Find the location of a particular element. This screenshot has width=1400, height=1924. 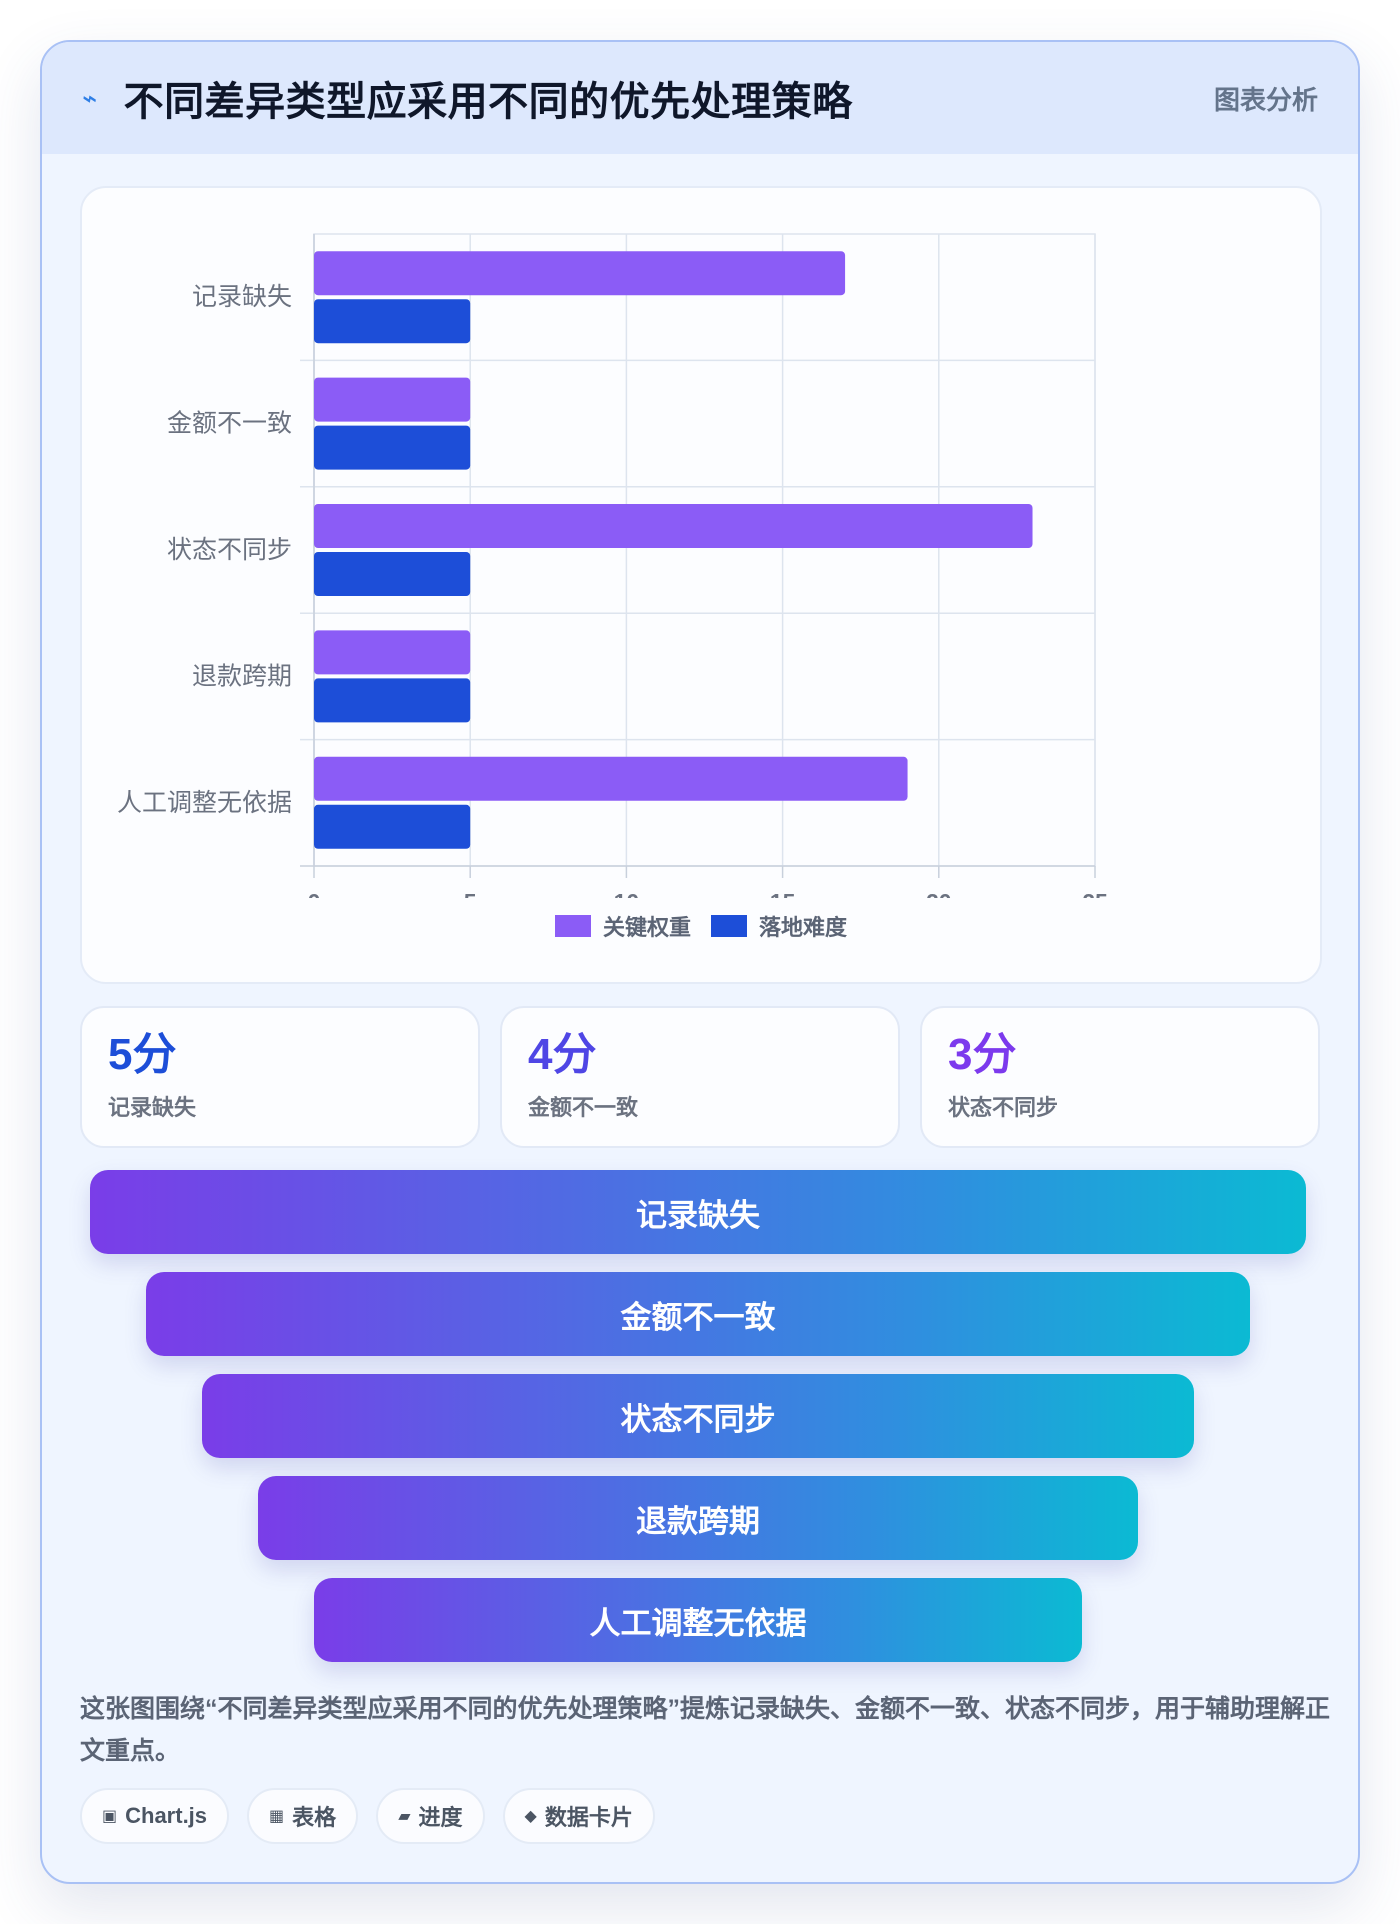

table-icon: ▦ is located at coordinates (277, 1816).